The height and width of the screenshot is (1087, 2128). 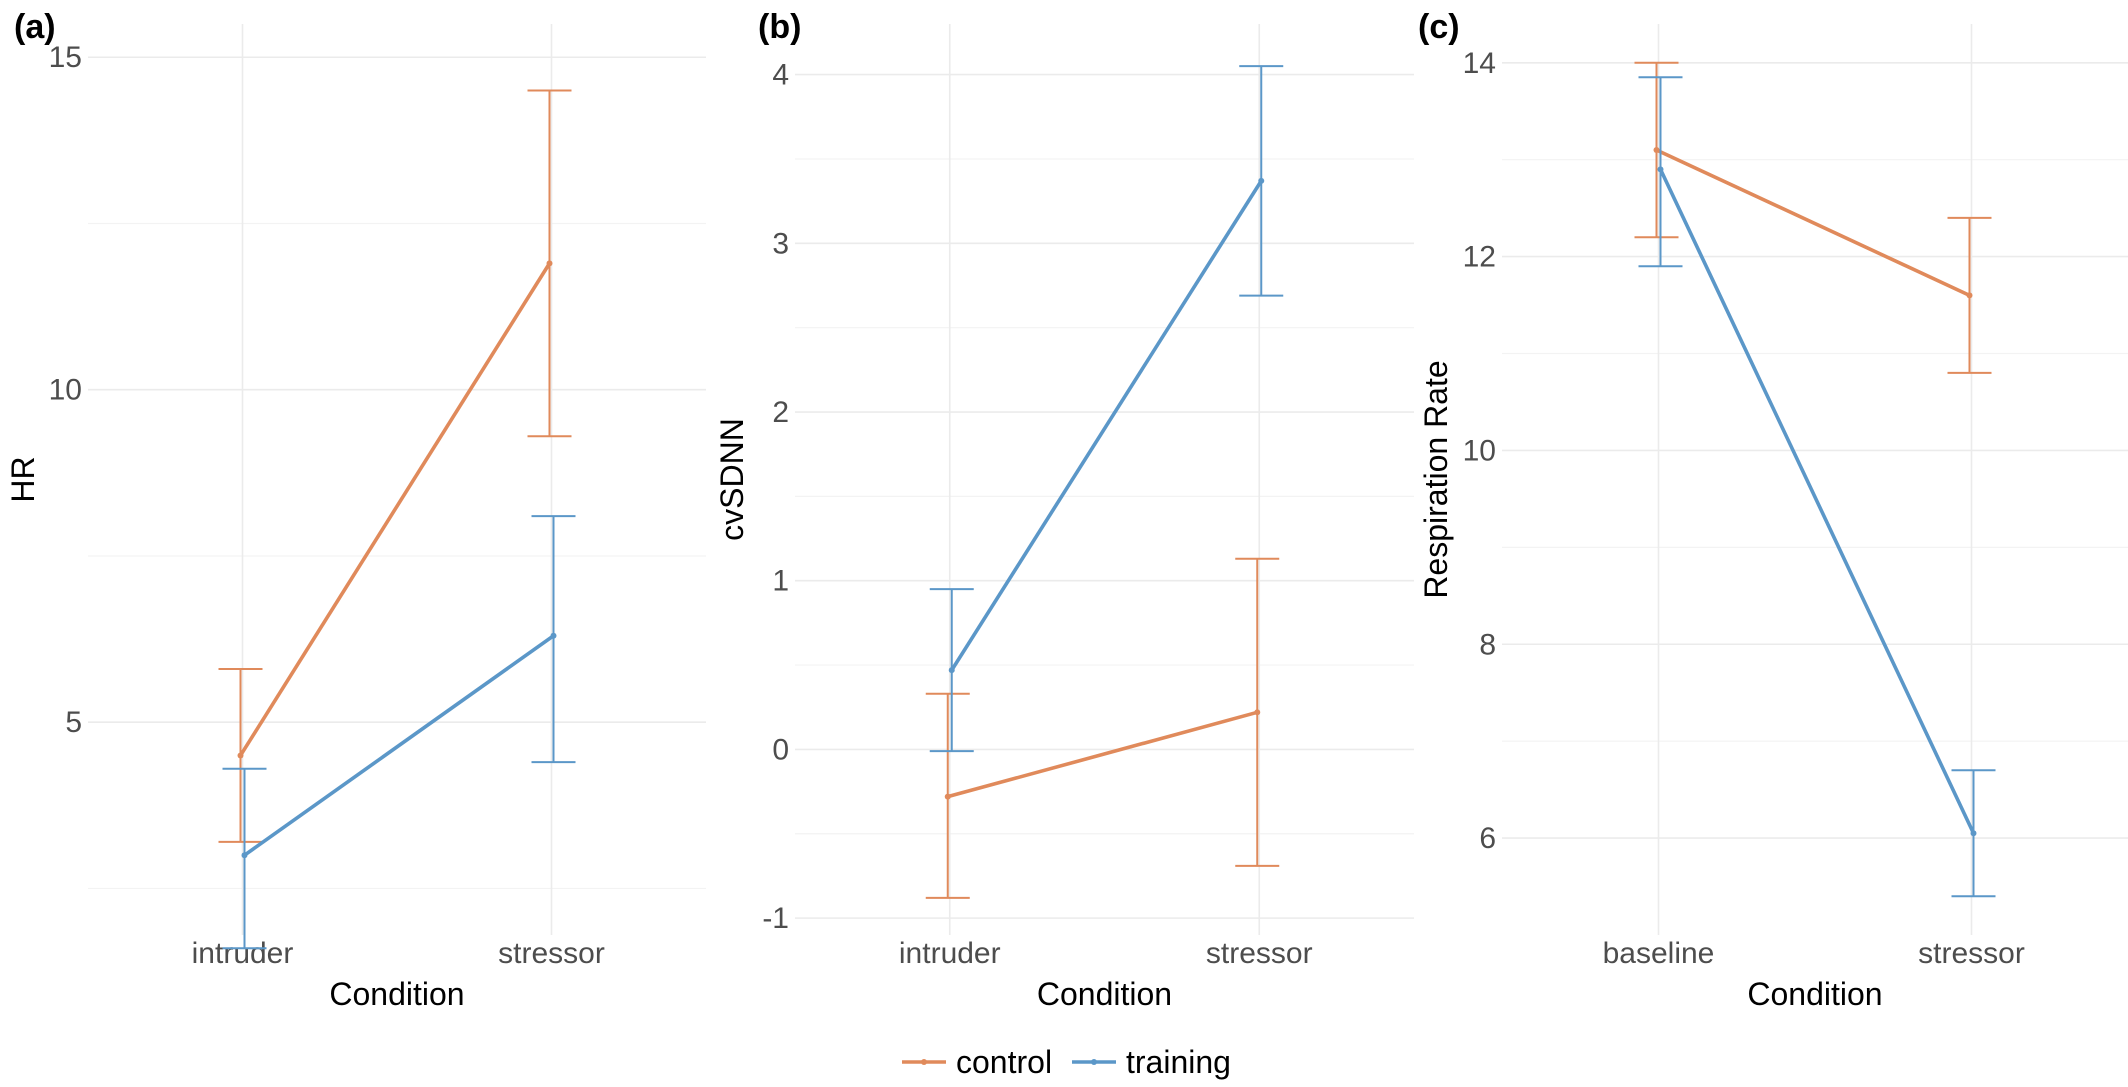 I want to click on panel-label: (c), so click(x=1439, y=27).